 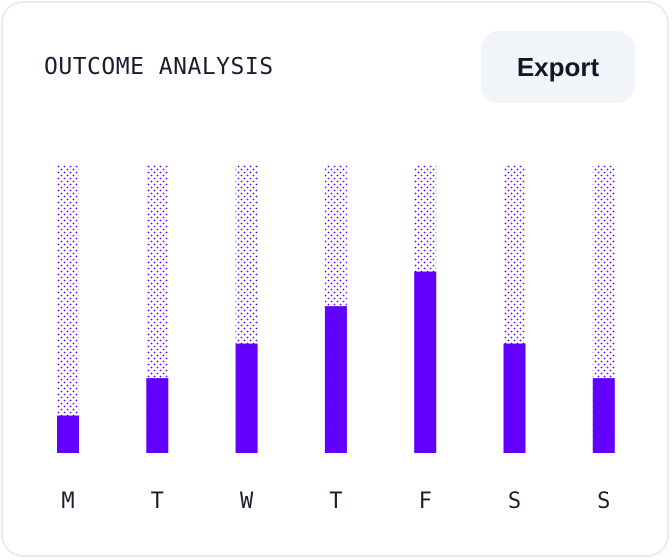 What do you see at coordinates (425, 501) in the screenshot?
I see `x-tick-label: F` at bounding box center [425, 501].